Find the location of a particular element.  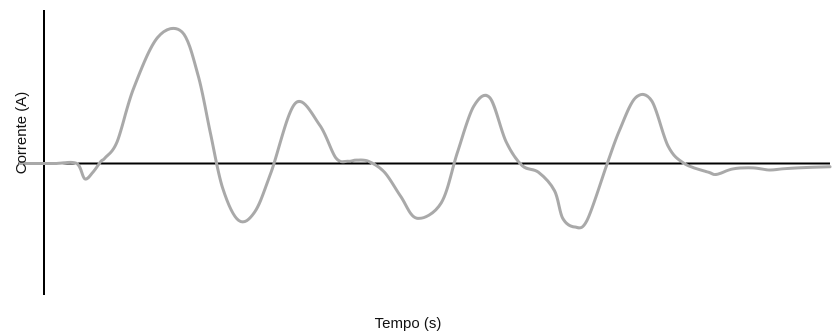

y-axis-label: Corrente (A) is located at coordinates (21, 133).